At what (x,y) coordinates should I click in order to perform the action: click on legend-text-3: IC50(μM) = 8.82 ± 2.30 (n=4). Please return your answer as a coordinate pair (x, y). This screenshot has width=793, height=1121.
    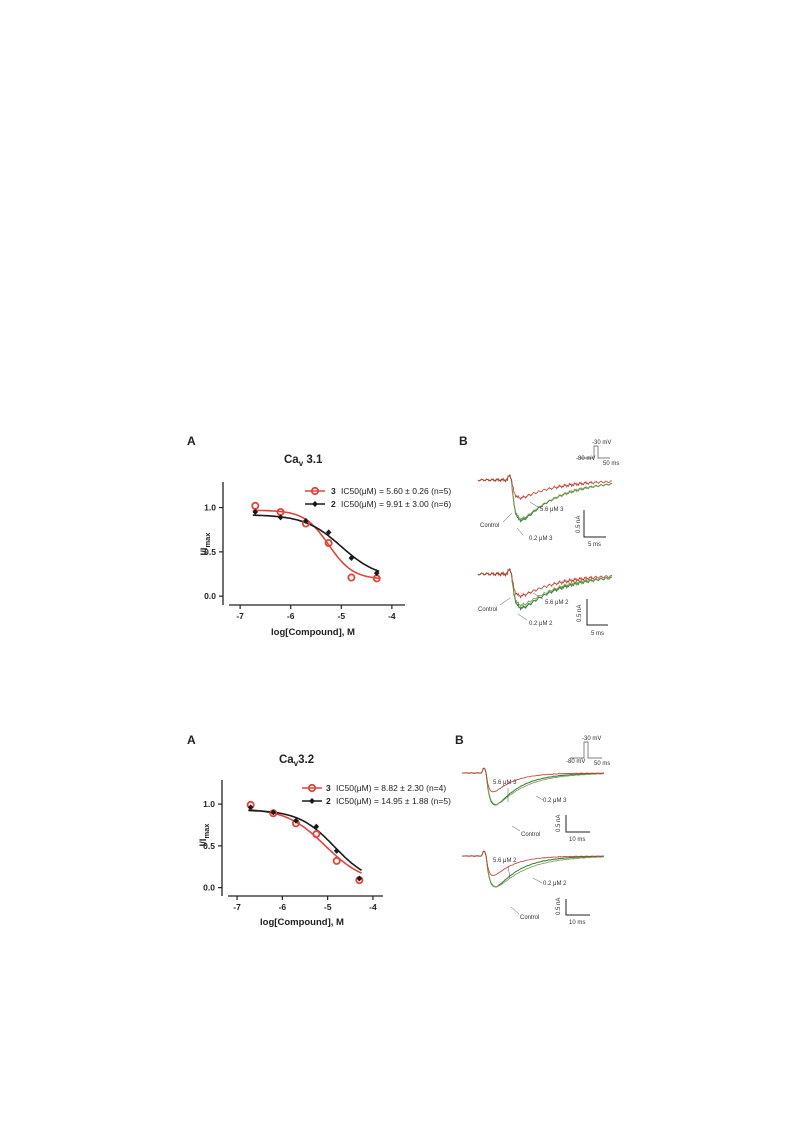
    Looking at the image, I should click on (391, 788).